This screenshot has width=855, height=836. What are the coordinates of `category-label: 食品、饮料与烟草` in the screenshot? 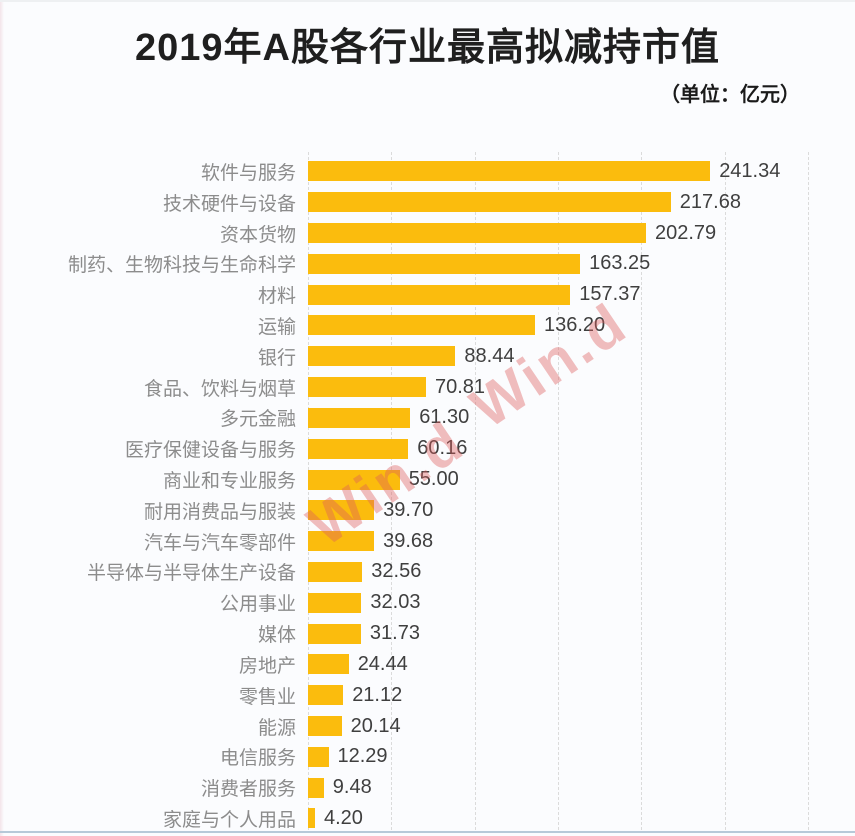 It's located at (219, 389).